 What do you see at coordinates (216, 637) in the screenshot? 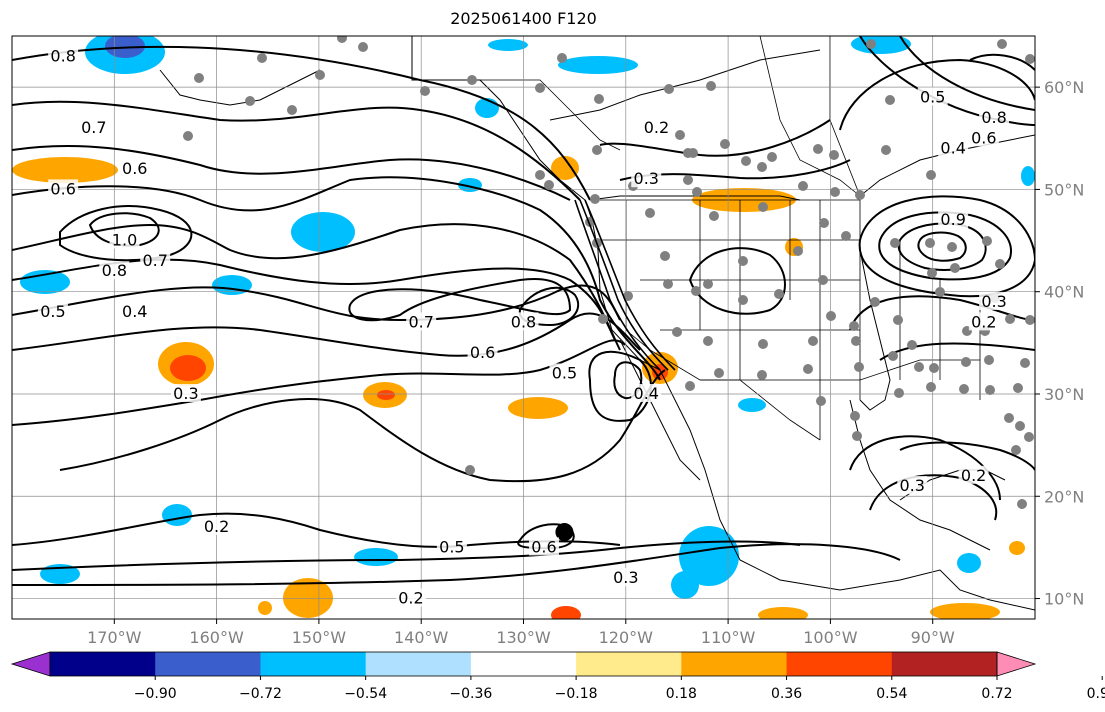
I see `lon-tick-label: 160°W` at bounding box center [216, 637].